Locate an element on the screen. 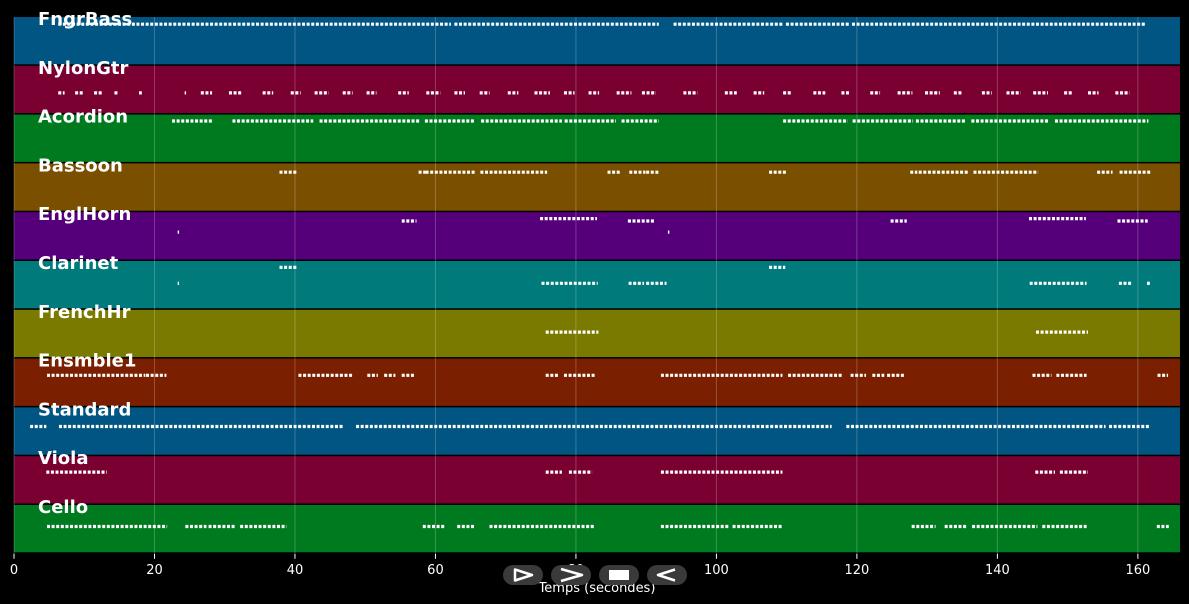  fast-forward-button is located at coordinates (571, 575).